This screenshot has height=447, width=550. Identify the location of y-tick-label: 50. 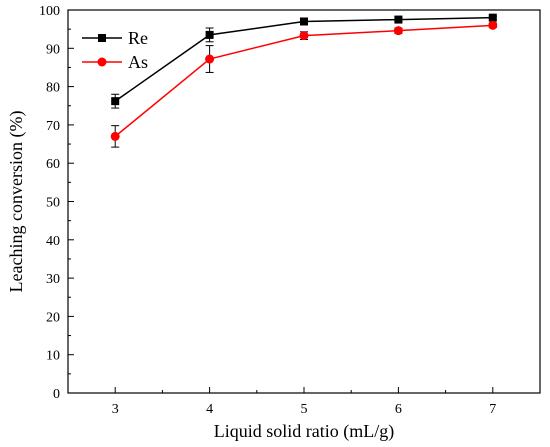
(53, 203).